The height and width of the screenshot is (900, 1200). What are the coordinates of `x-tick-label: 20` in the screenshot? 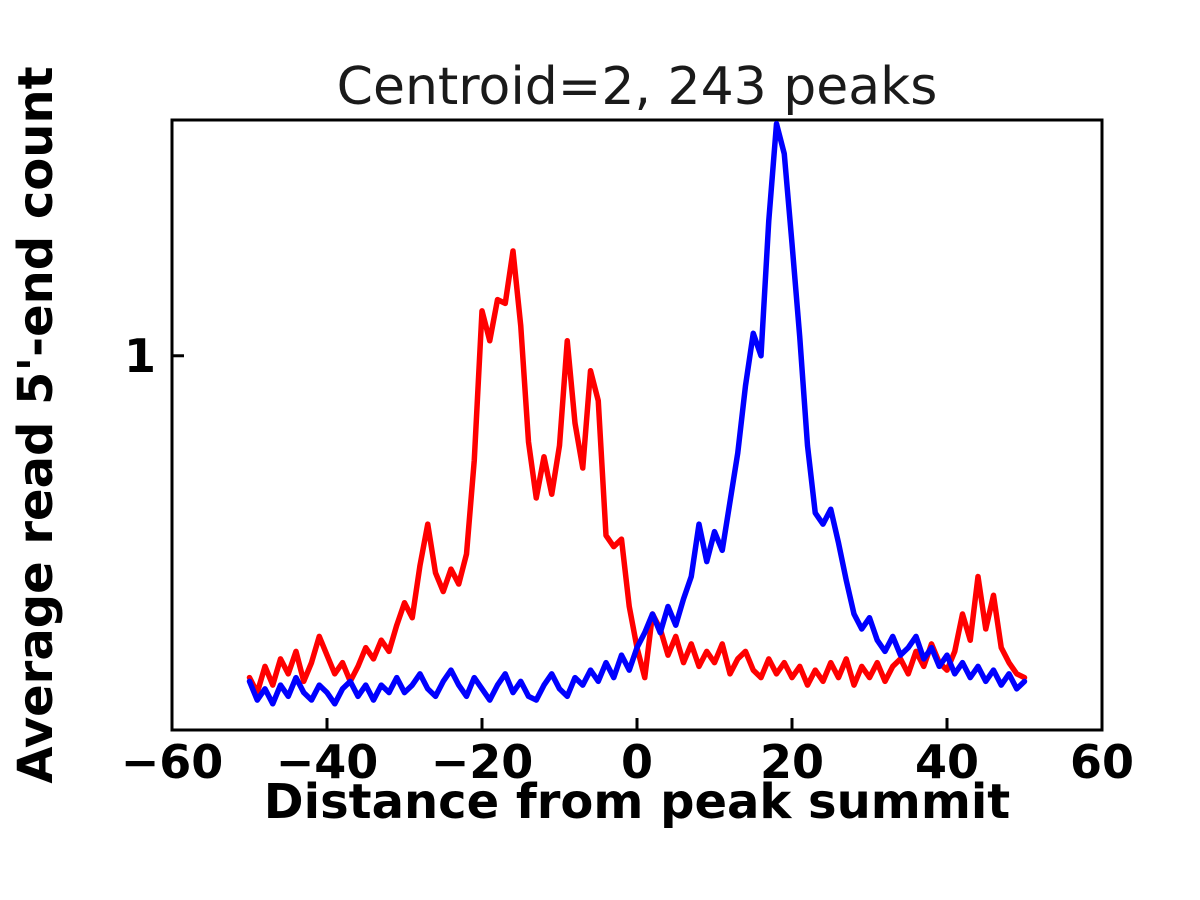 It's located at (792, 762).